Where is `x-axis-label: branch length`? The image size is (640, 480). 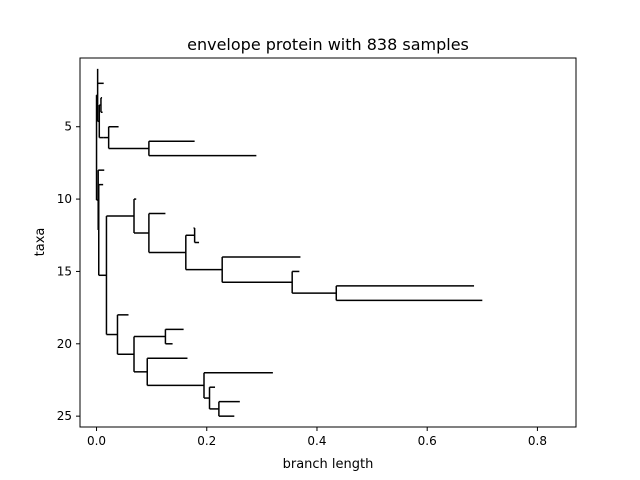
x-axis-label: branch length is located at coordinates (328, 464).